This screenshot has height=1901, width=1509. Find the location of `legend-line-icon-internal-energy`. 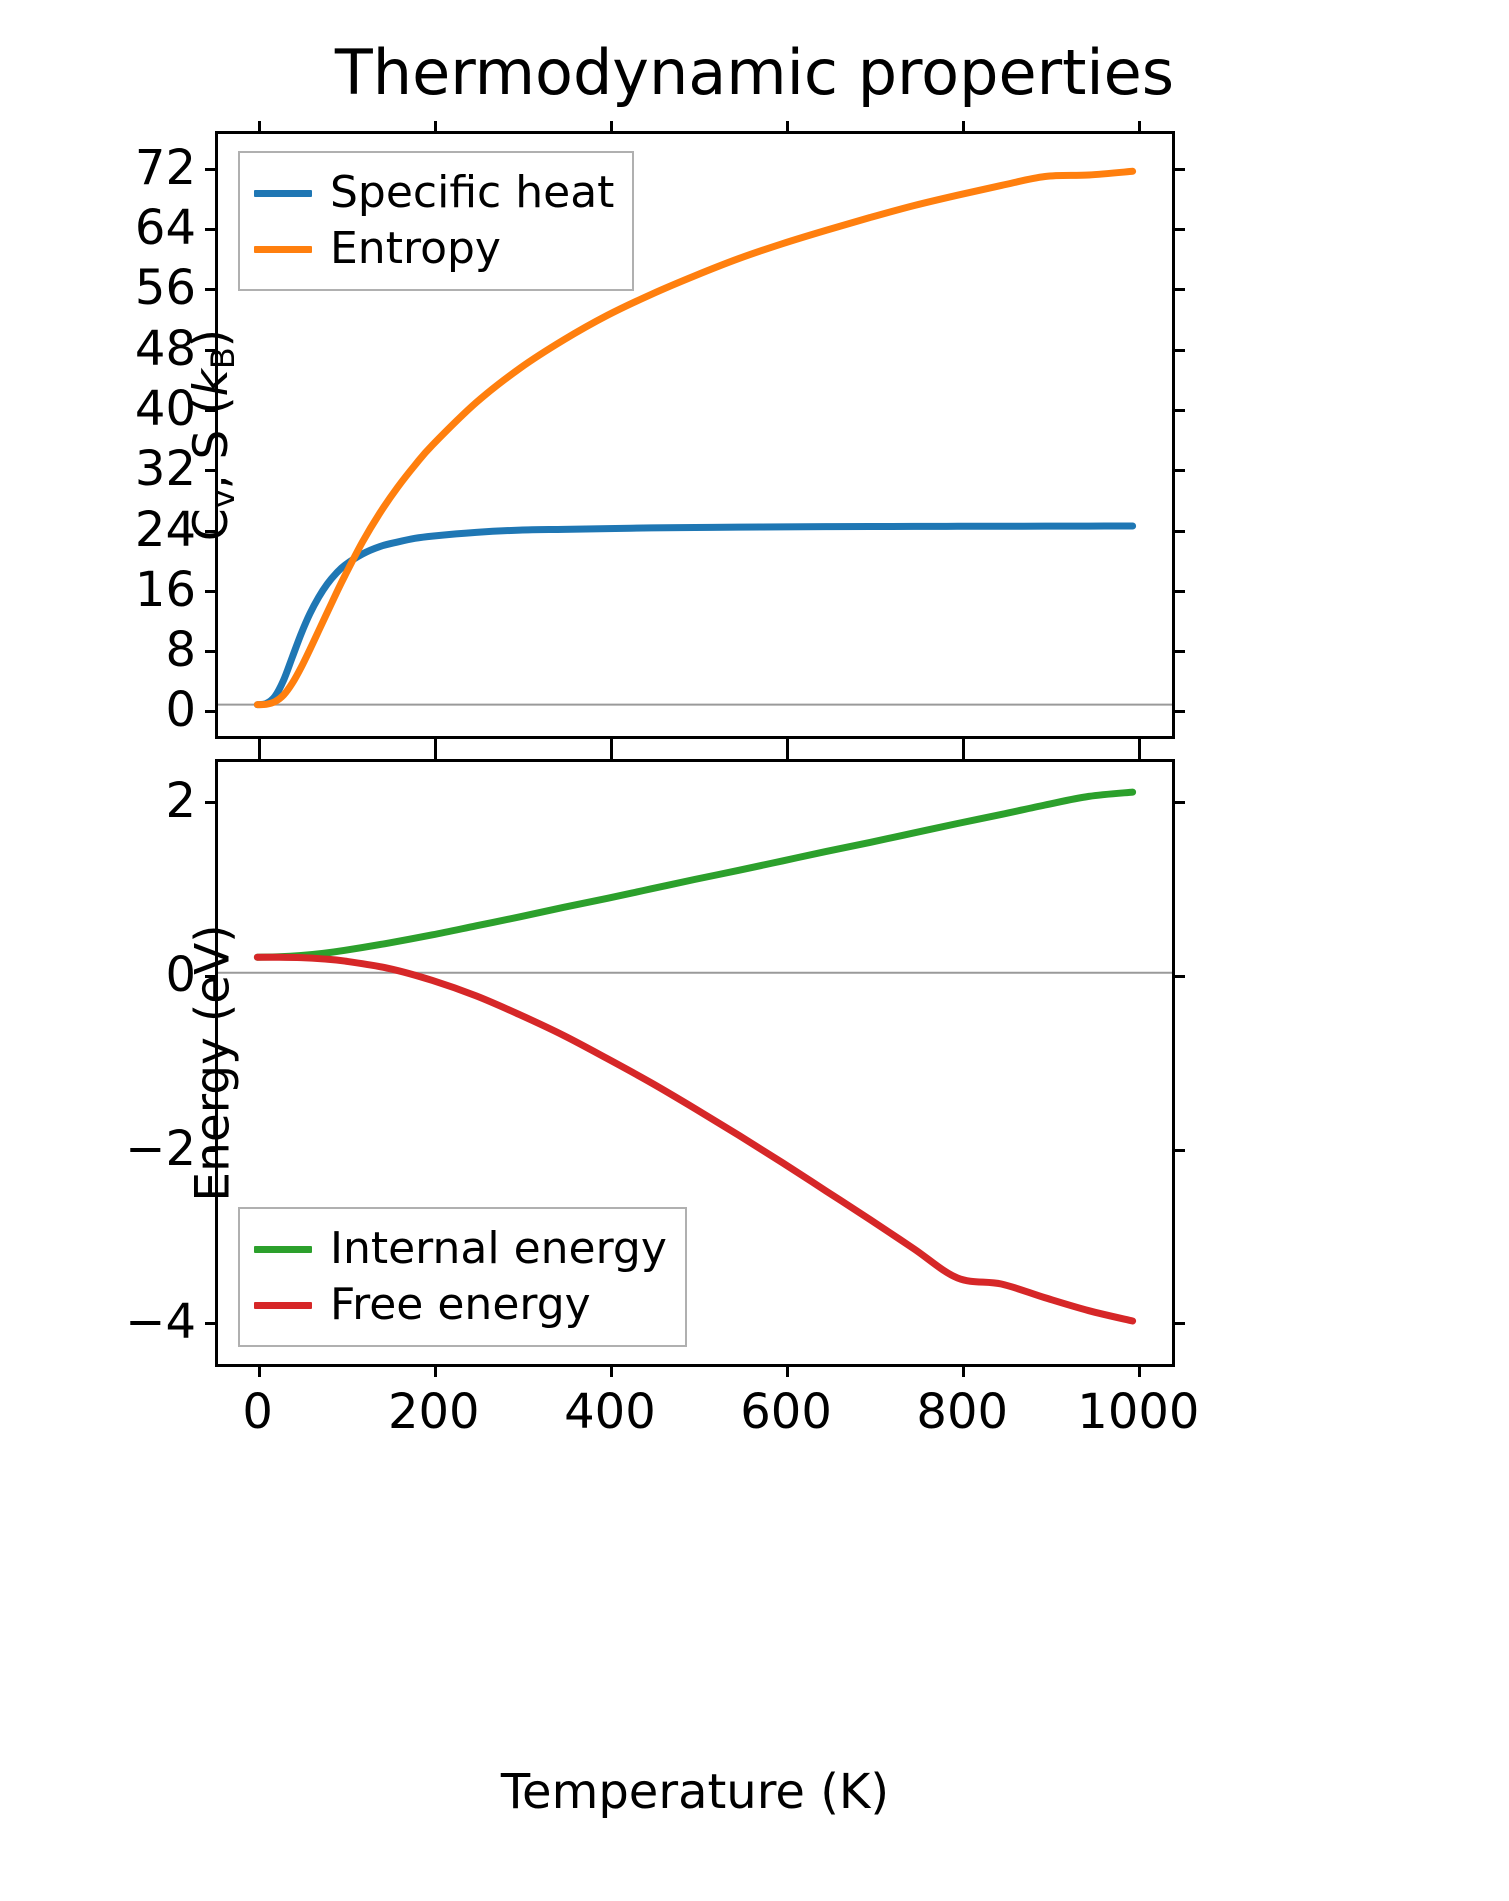

legend-line-icon-internal-energy is located at coordinates (283, 1249).